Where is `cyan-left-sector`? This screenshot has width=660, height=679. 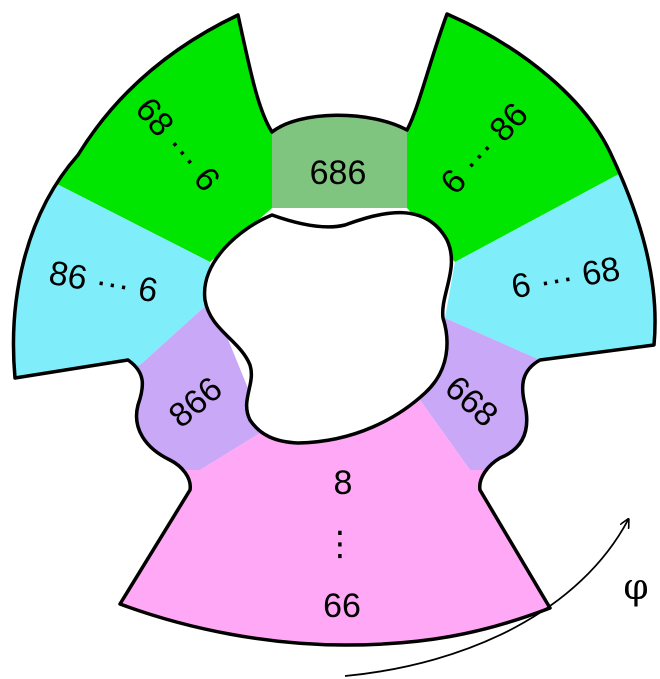 cyan-left-sector is located at coordinates (112, 267).